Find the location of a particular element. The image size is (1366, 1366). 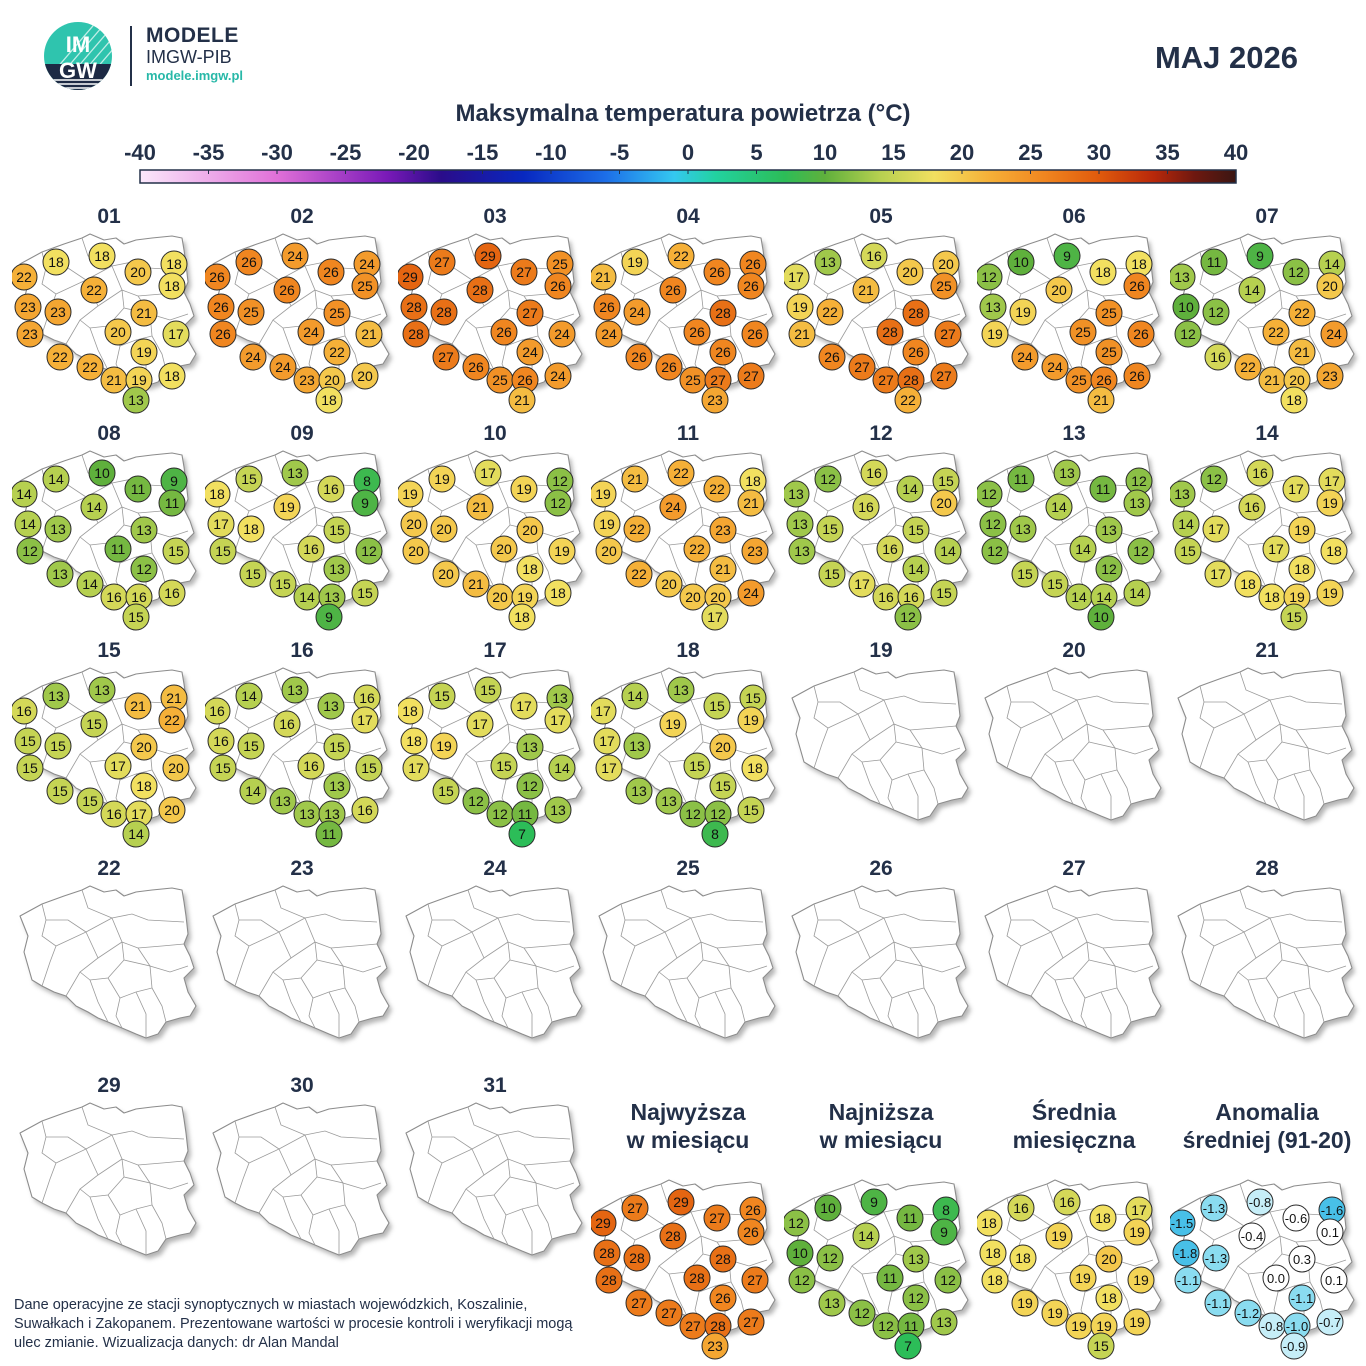

station-value: 22 is located at coordinates (24, 277).